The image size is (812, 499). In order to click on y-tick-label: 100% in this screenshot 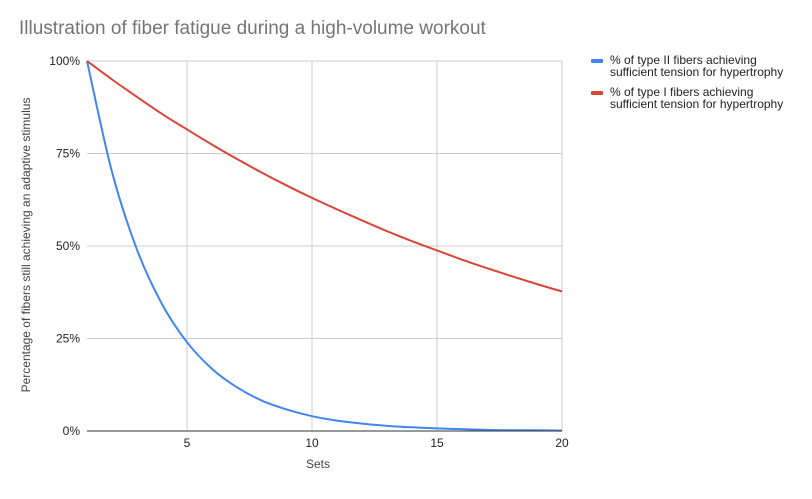, I will do `click(64, 61)`.